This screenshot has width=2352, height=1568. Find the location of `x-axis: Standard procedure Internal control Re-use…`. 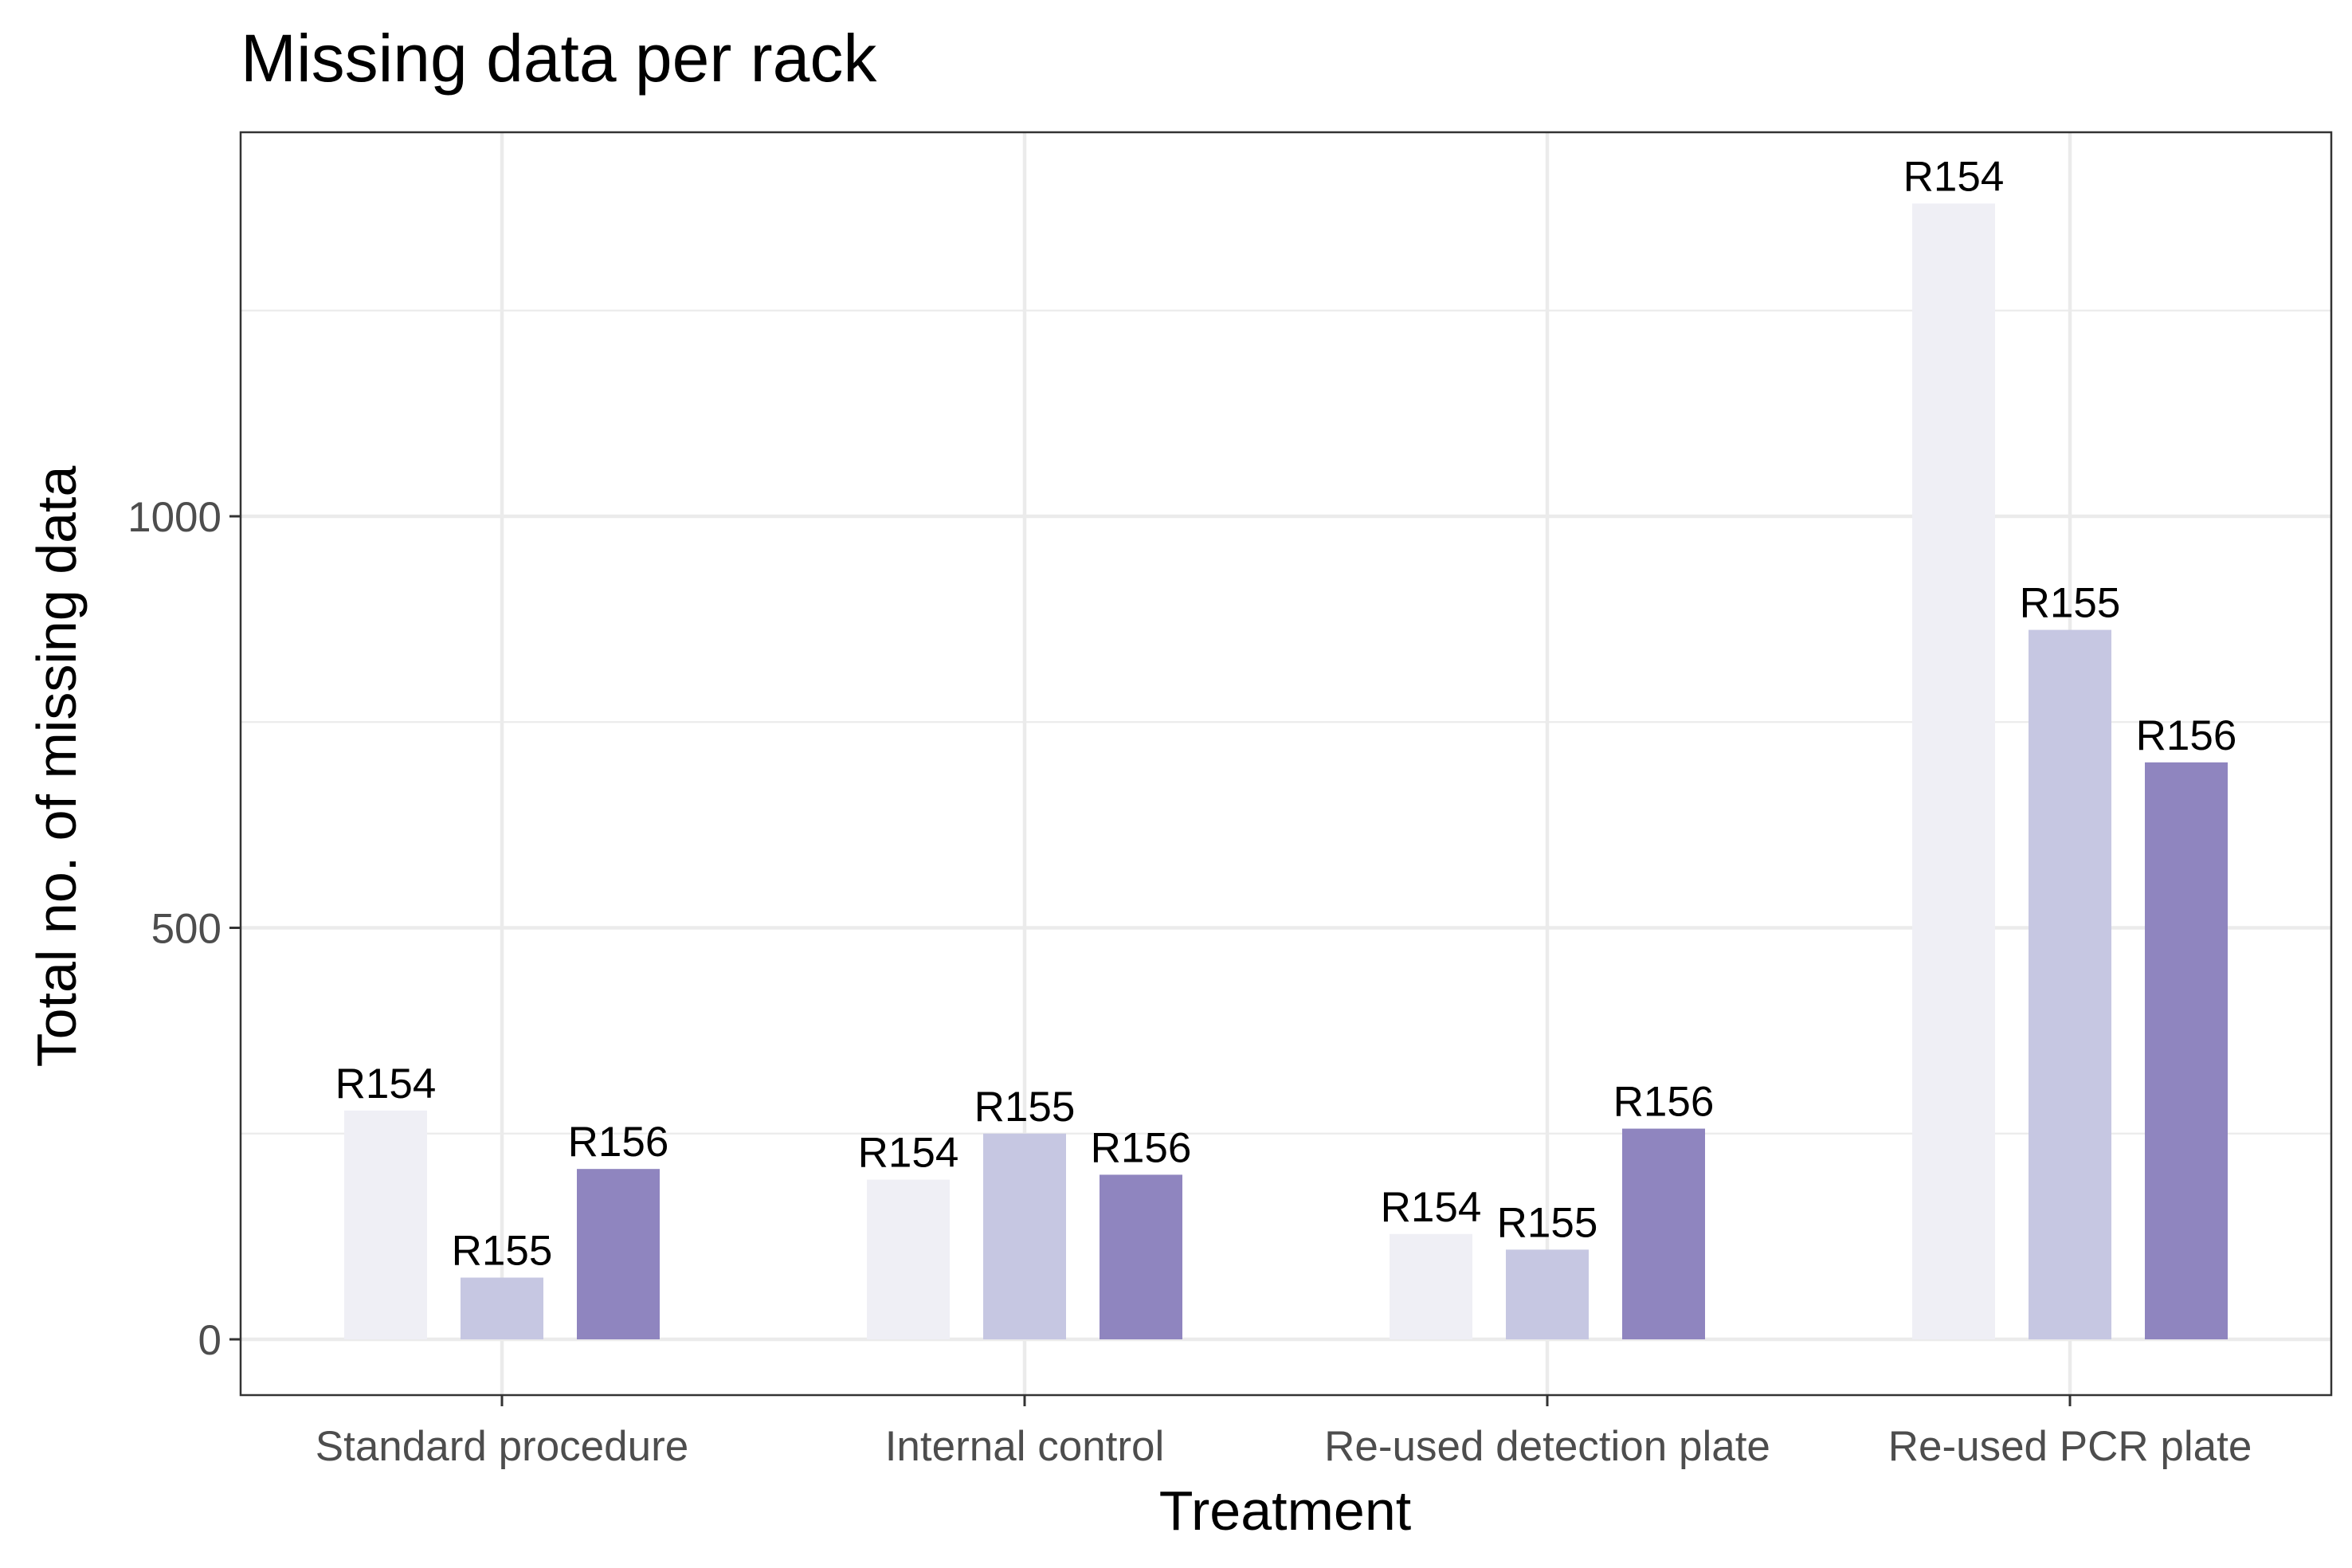

x-axis: Standard procedure Internal control Re-use… is located at coordinates (1284, 1432).